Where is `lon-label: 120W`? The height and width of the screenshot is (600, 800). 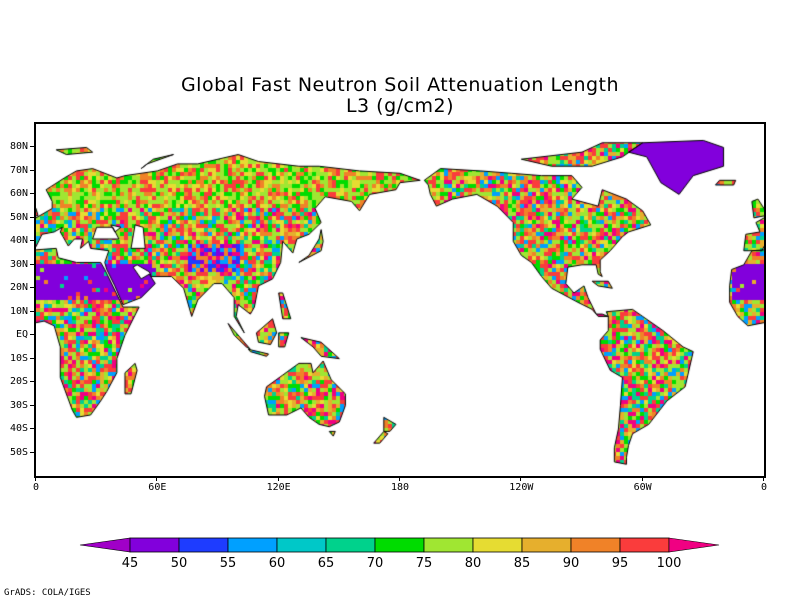 lon-label: 120W is located at coordinates (521, 487).